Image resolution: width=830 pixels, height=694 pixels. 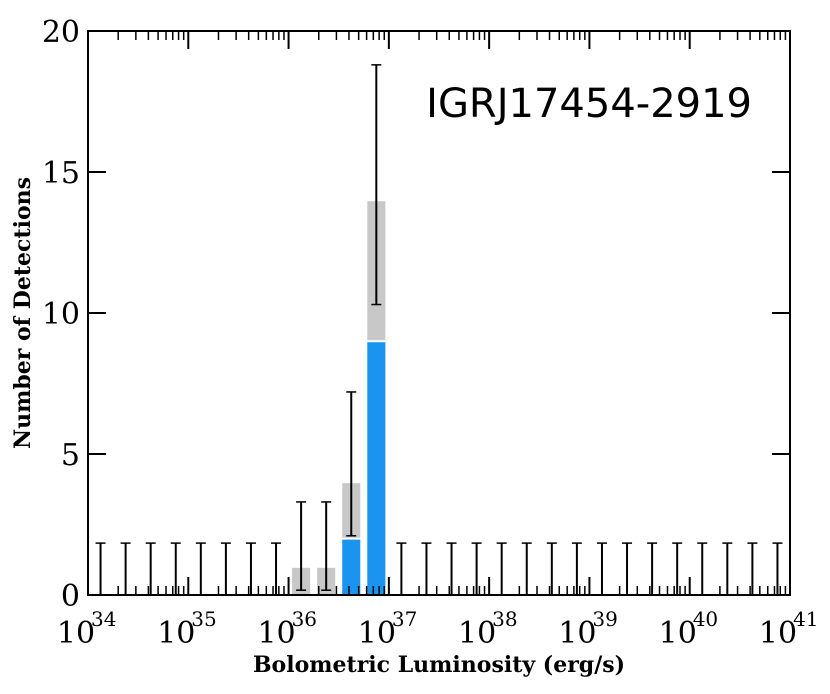 What do you see at coordinates (439, 665) in the screenshot?
I see `x-axis-label: Bolometric Luminosity (erg/s)` at bounding box center [439, 665].